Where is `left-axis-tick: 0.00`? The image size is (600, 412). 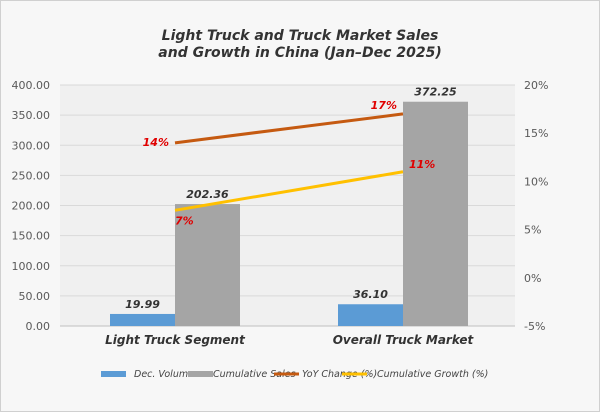
left-axis-tick: 0.00 is located at coordinates (38, 326).